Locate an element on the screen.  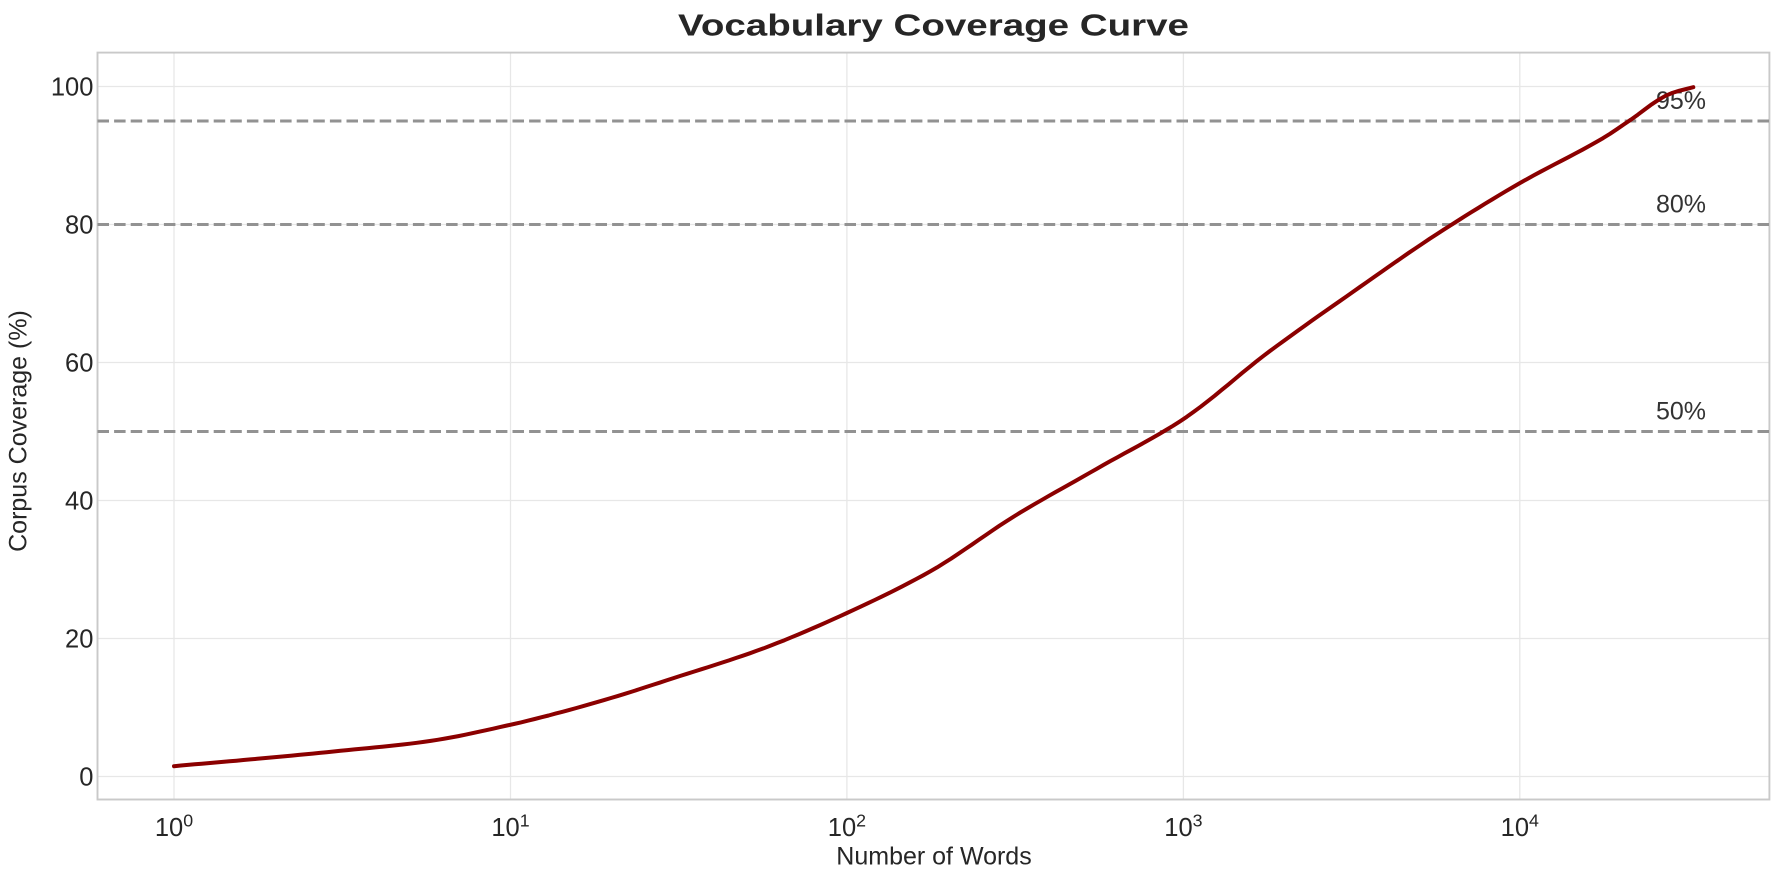
svg-text: Corpus Coverage (%) is located at coordinates (19, 431).